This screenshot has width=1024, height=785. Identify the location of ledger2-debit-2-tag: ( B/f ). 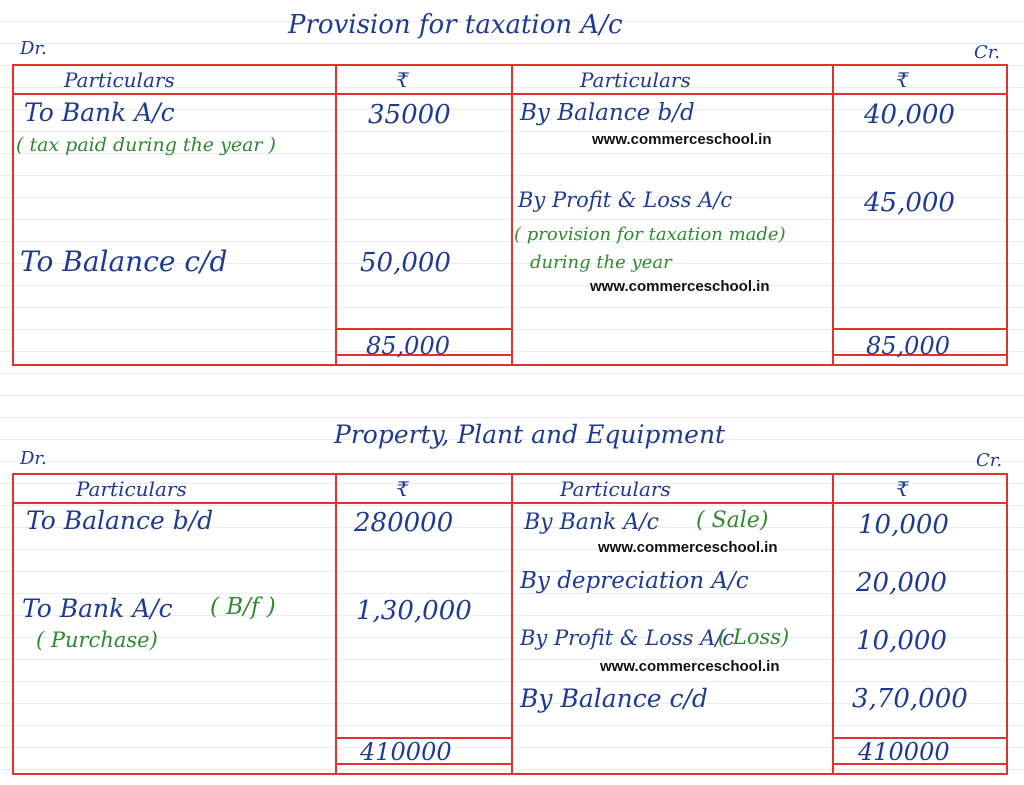
(243, 607).